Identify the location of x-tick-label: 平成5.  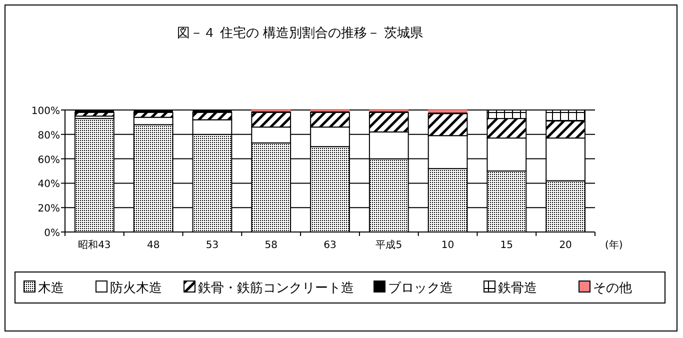
(389, 245).